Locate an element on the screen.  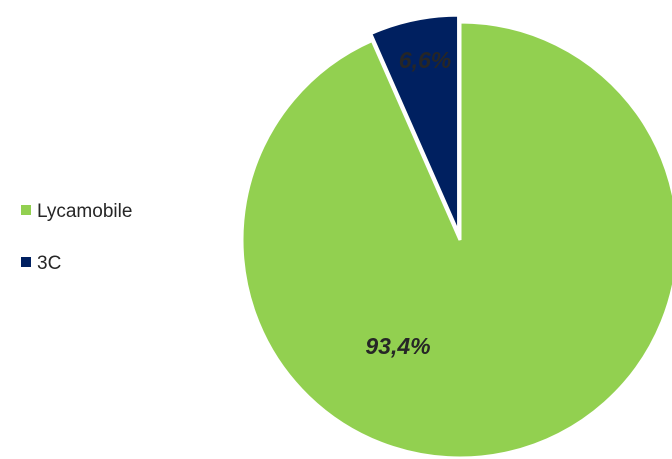
data-label-3c: 6,6% is located at coordinates (425, 60).